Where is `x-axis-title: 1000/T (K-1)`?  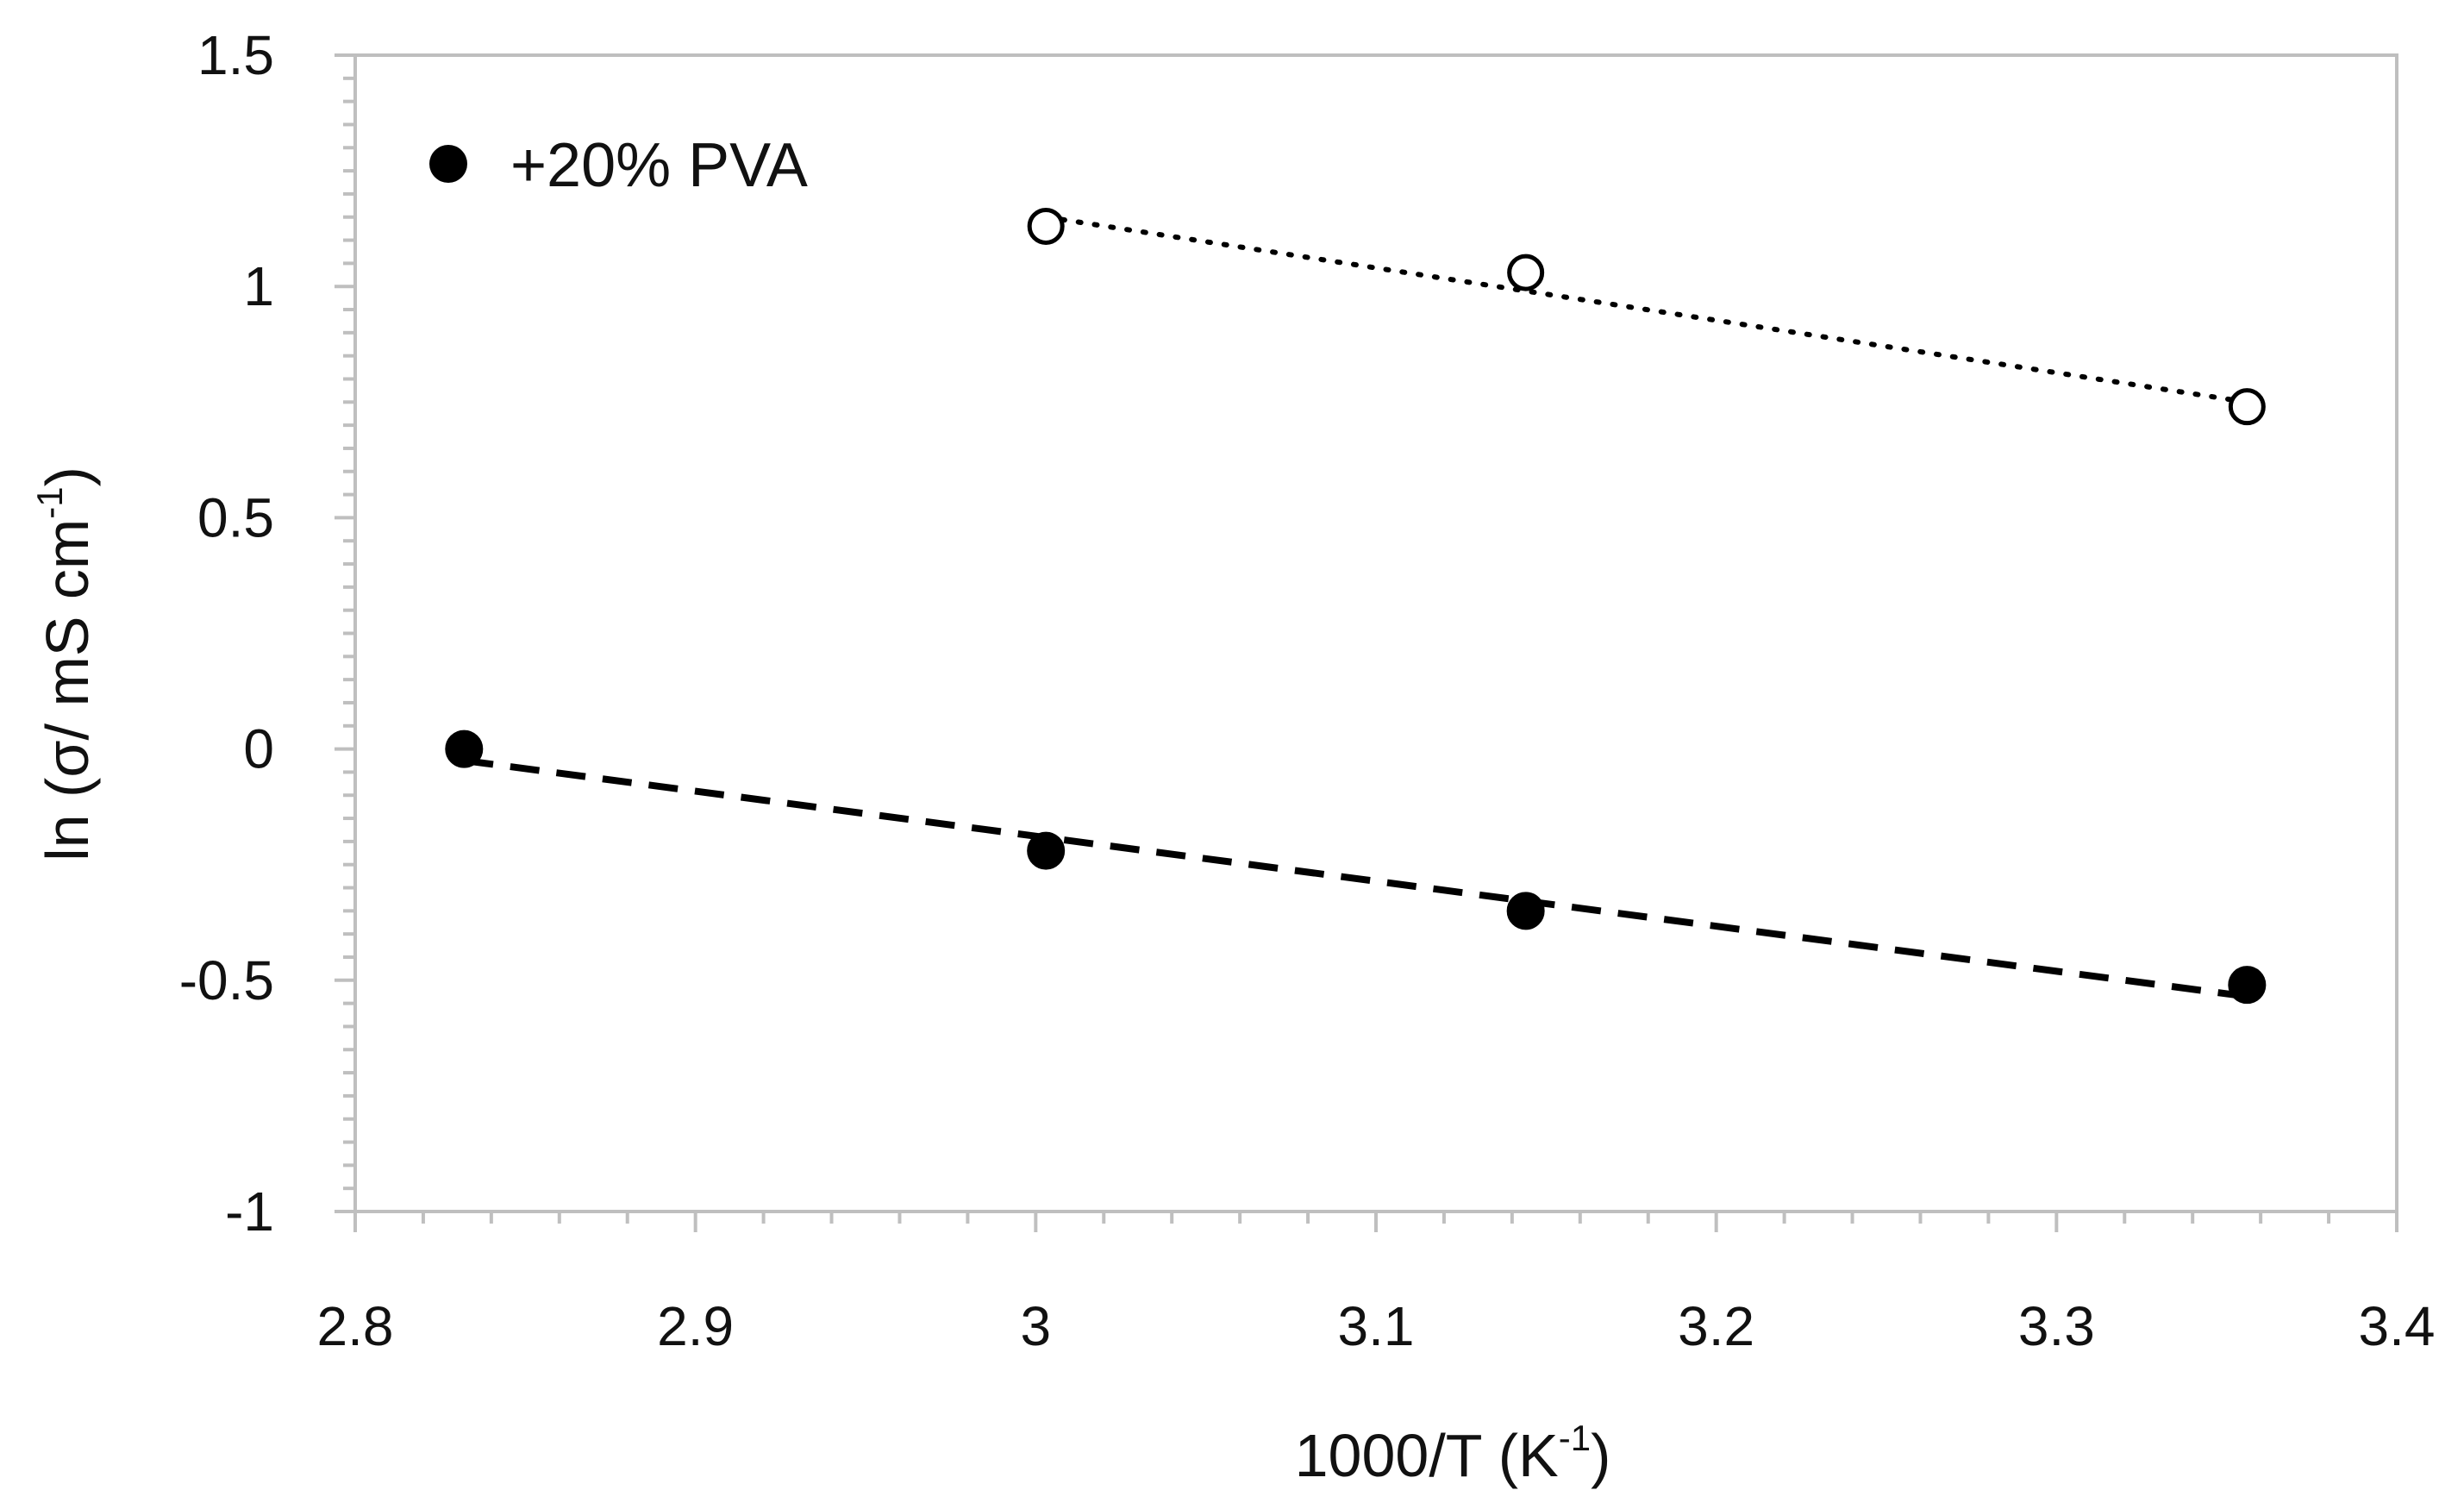
x-axis-title: 1000/T (K-1) is located at coordinates (1453, 1453).